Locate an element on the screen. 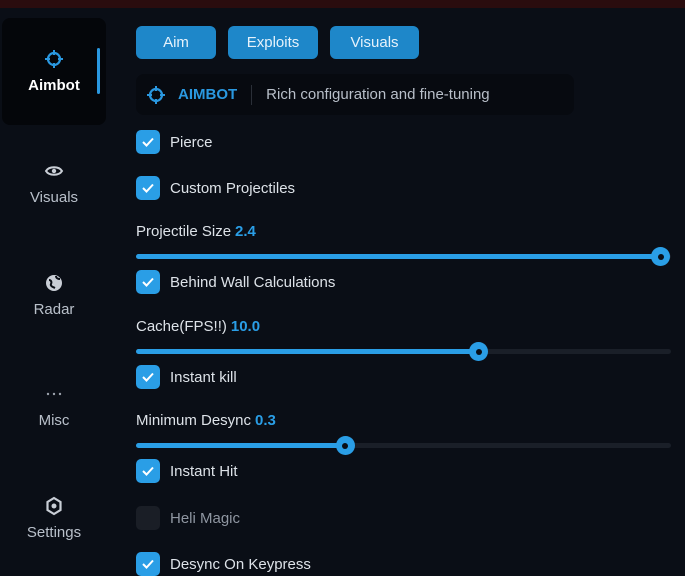 Image resolution: width=685 pixels, height=576 pixels. sidebar-item-visuals: Visuals is located at coordinates (54, 183).